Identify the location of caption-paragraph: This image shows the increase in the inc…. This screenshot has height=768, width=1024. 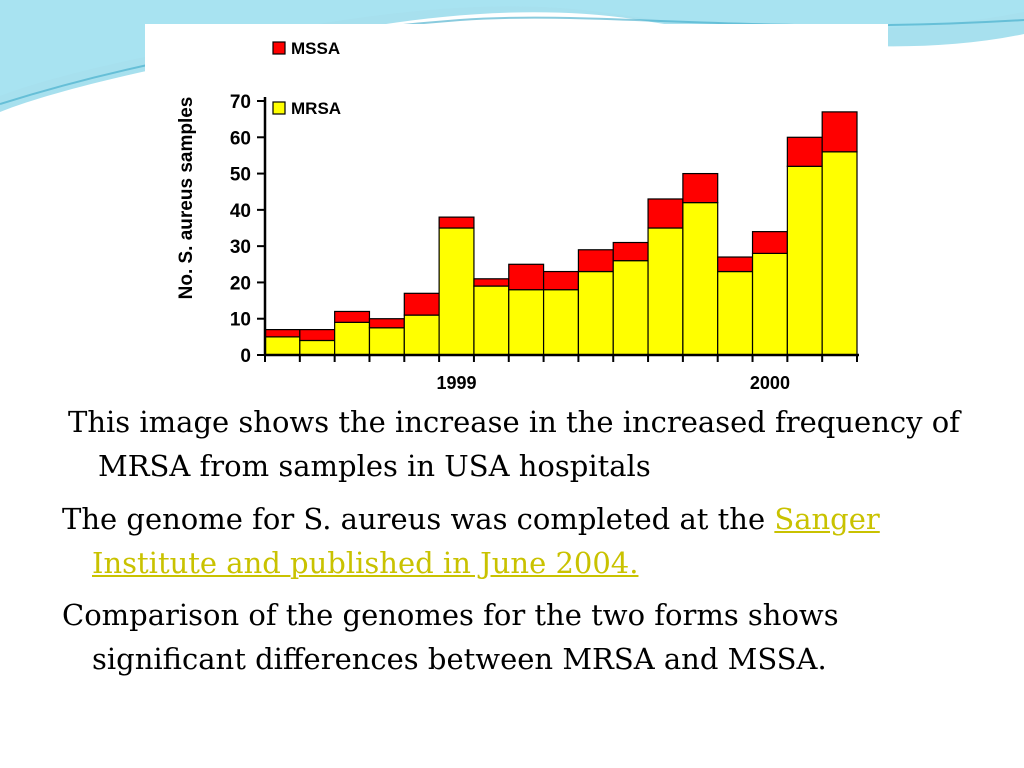
(523, 444).